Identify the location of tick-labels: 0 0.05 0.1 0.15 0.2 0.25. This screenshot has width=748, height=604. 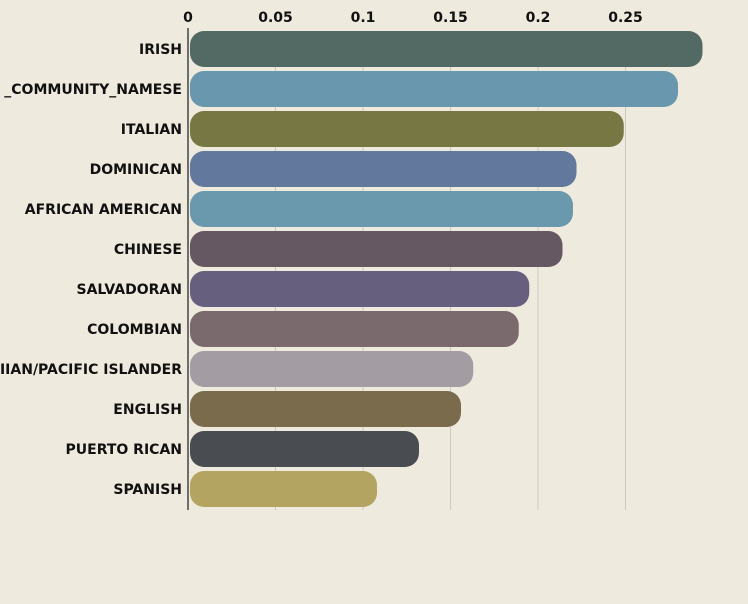
(413, 18).